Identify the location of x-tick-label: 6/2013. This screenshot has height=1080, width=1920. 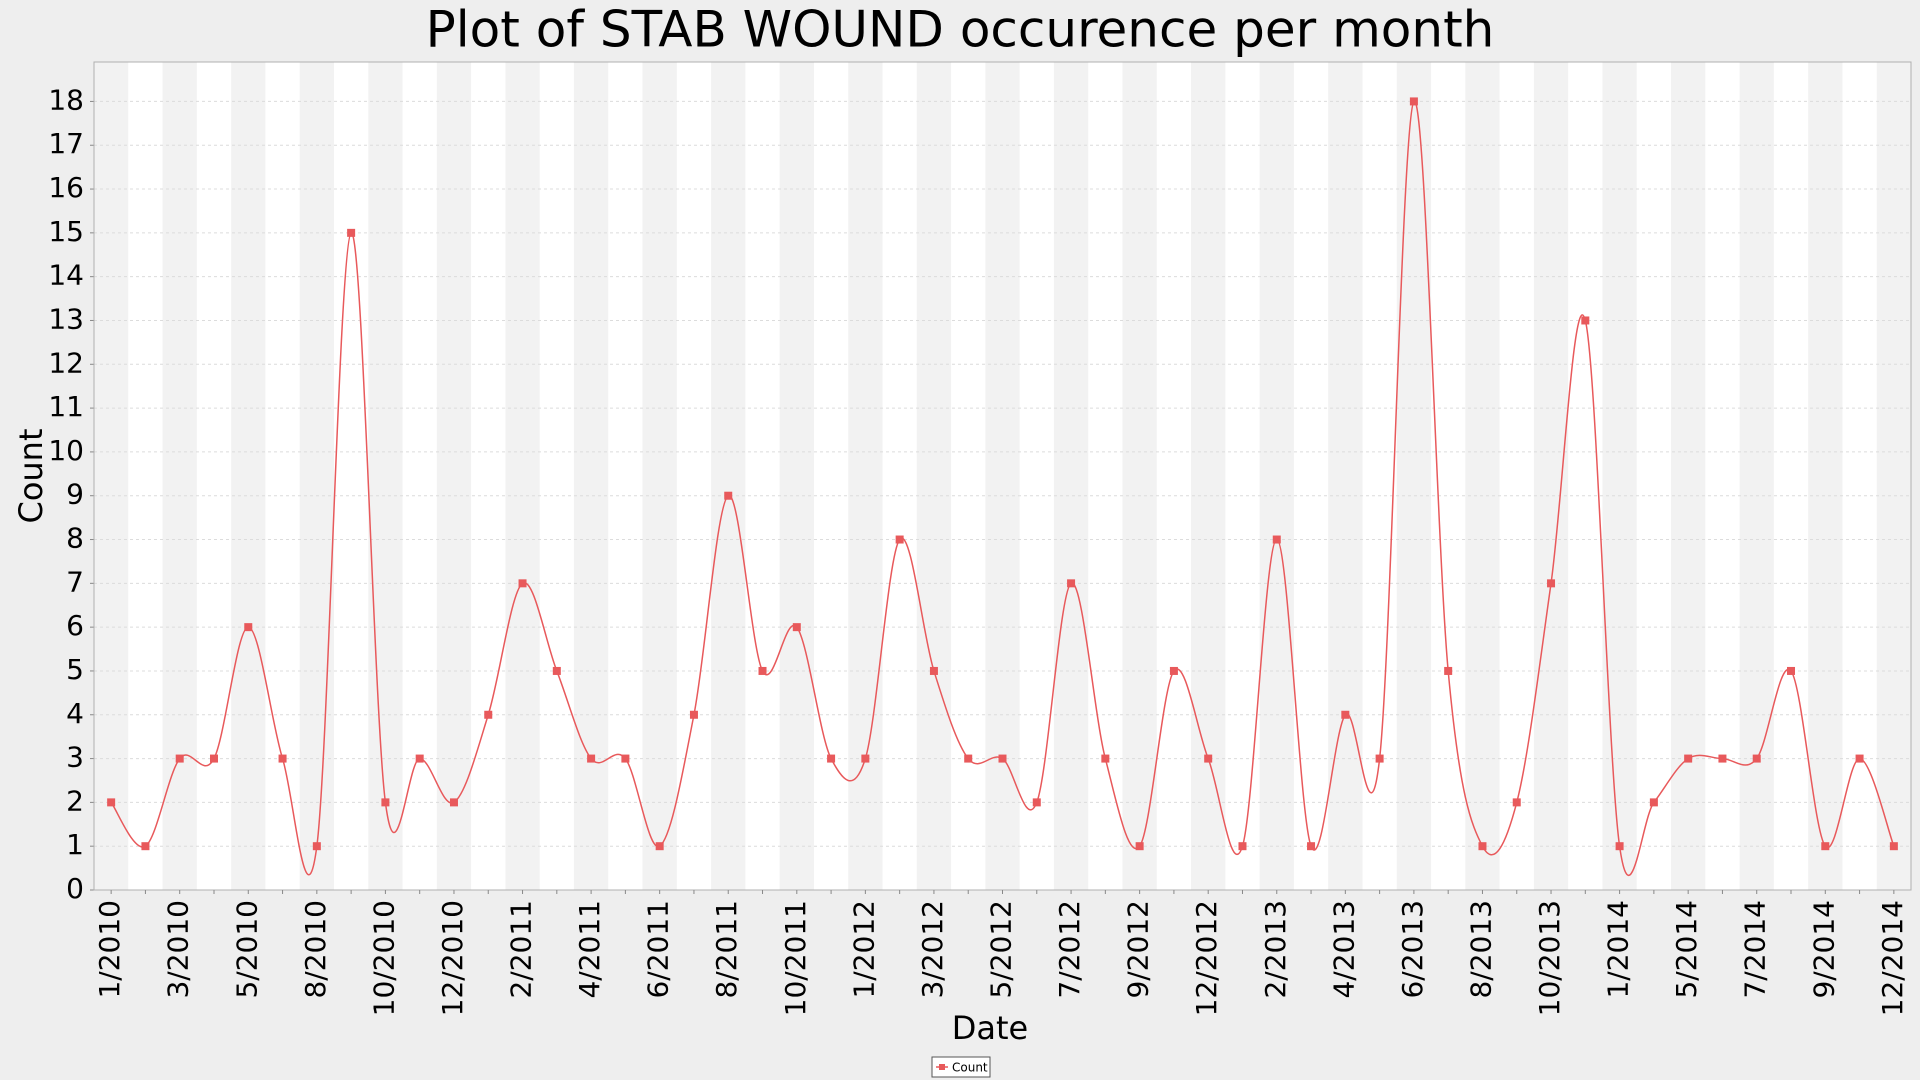
(1412, 949).